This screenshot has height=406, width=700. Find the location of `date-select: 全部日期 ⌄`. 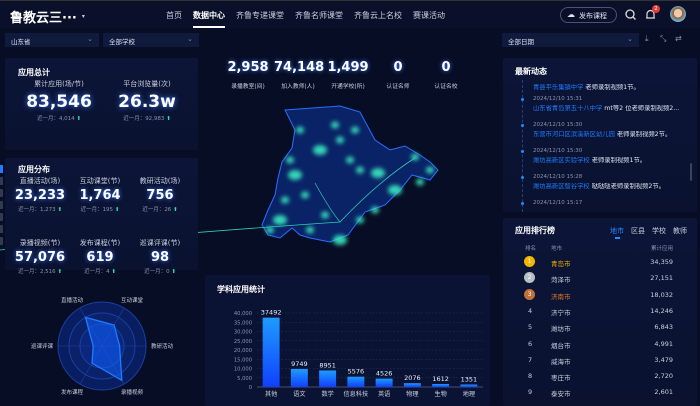

date-select: 全部日期 ⌄ is located at coordinates (570, 40).